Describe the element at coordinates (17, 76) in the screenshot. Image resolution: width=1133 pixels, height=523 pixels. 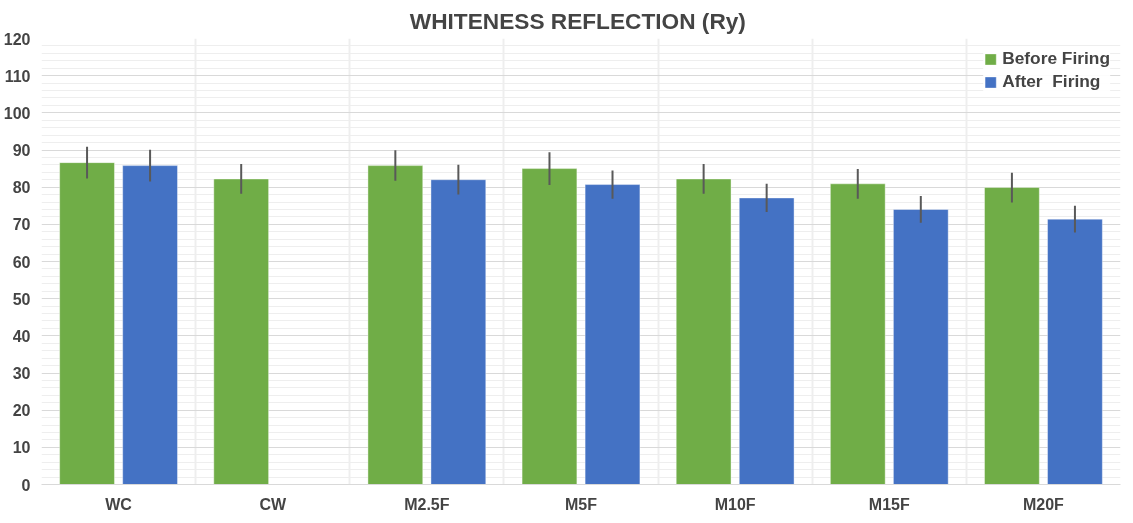
I see `y-tick-label: 110` at that location.